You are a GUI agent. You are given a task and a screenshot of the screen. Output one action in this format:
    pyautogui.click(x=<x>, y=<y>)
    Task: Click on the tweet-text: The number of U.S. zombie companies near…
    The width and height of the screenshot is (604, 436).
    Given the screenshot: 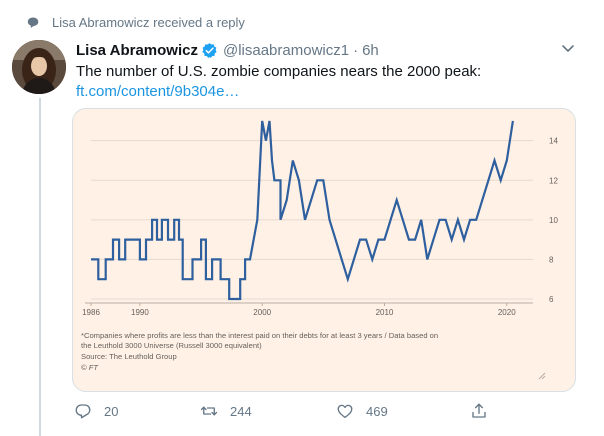 What is the action you would take?
    pyautogui.click(x=279, y=71)
    